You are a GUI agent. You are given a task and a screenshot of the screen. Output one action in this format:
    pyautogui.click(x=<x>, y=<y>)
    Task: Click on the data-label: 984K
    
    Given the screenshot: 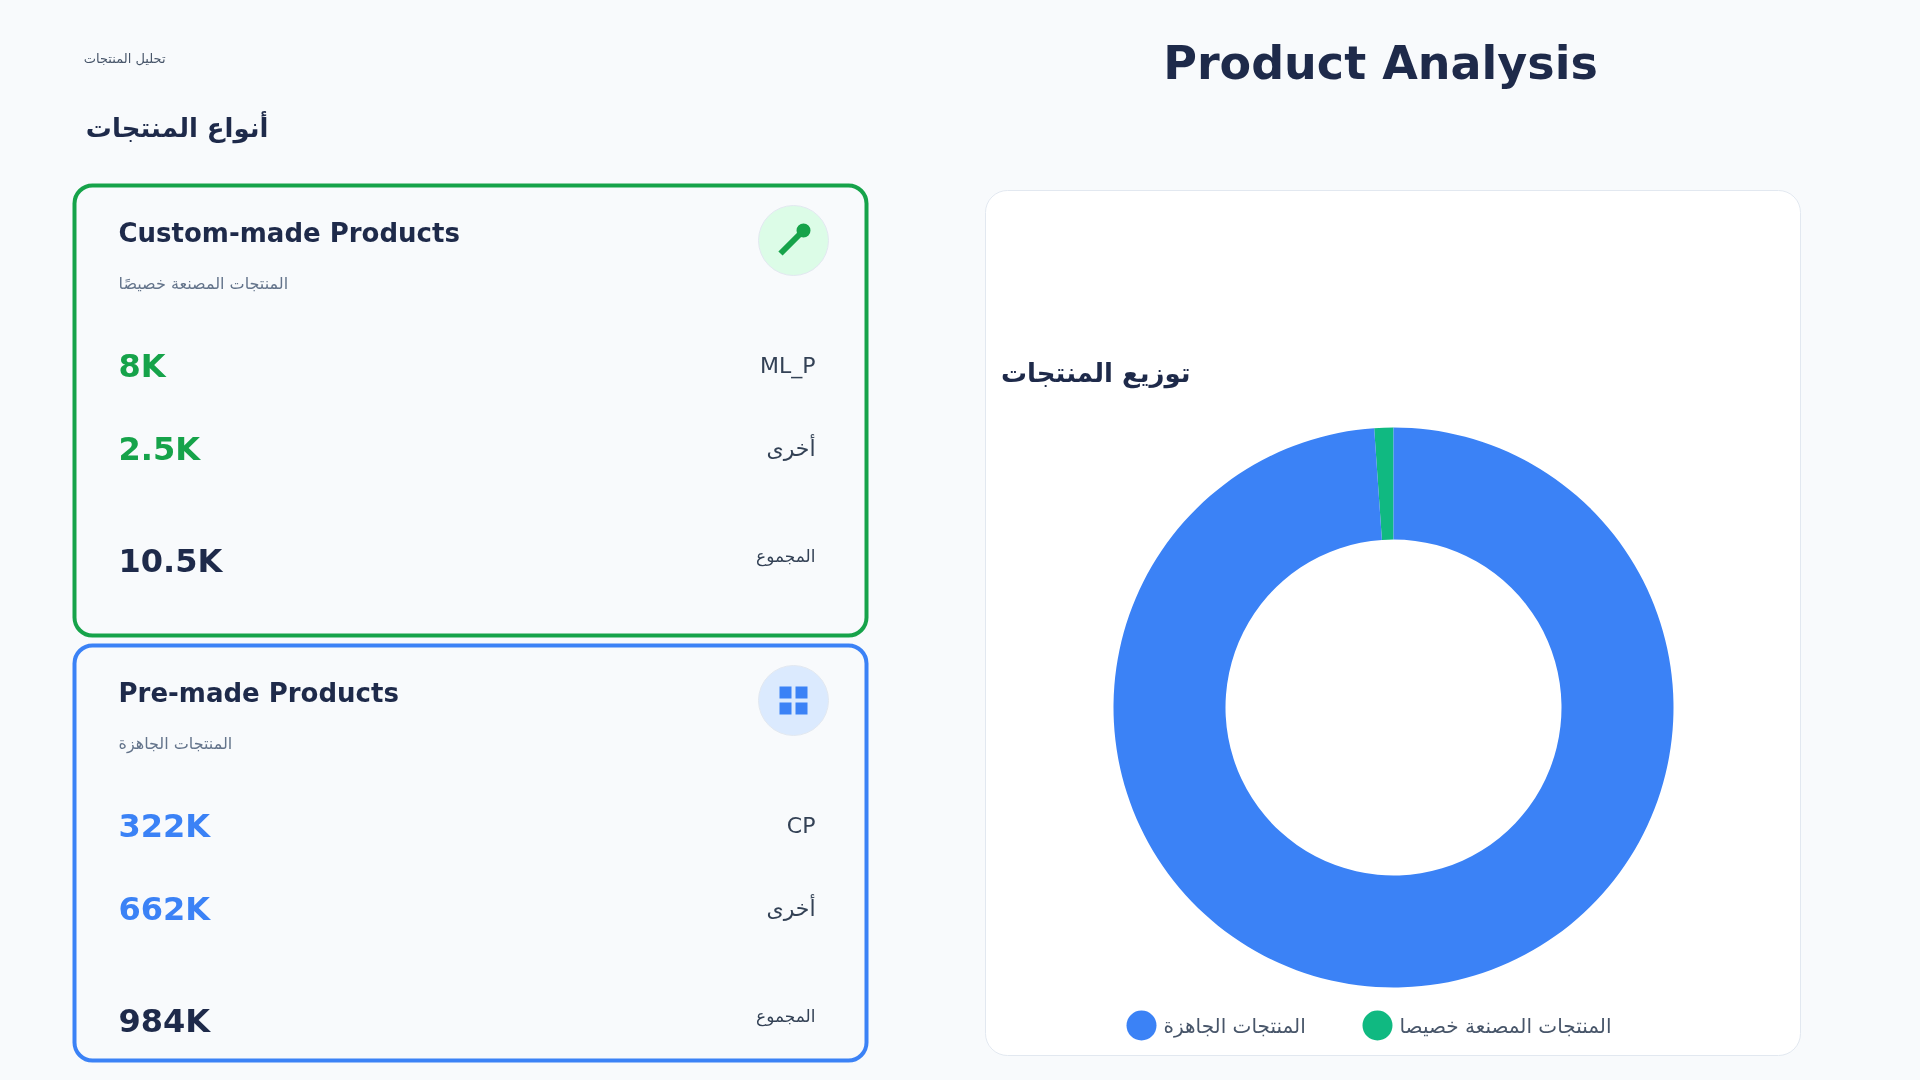 What is the action you would take?
    pyautogui.click(x=165, y=1020)
    